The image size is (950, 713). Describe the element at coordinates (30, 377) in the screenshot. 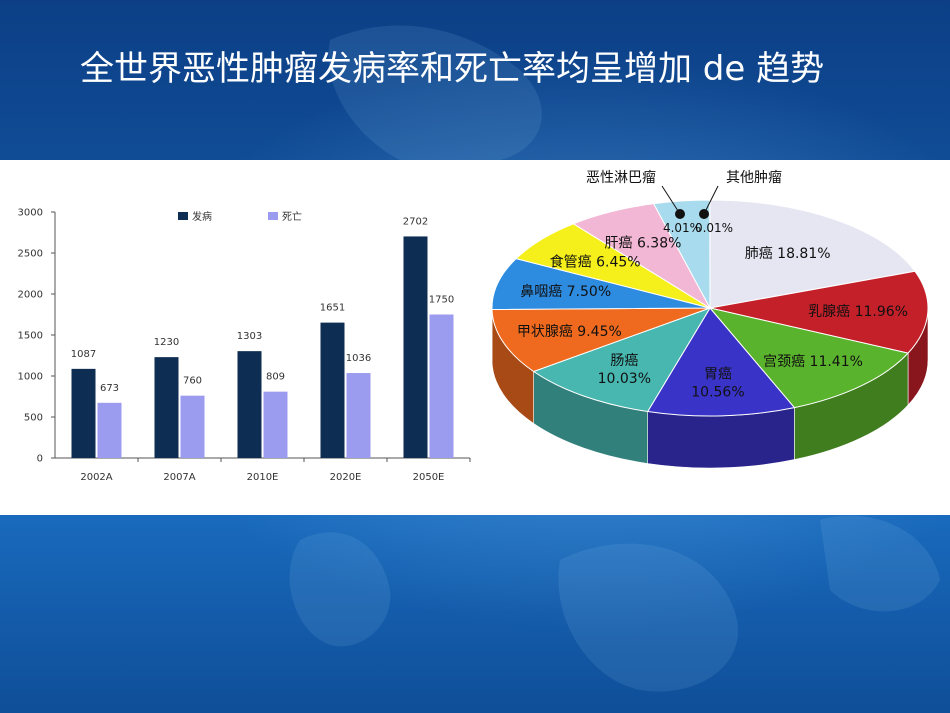

I see `y-tick-label: 1000` at that location.